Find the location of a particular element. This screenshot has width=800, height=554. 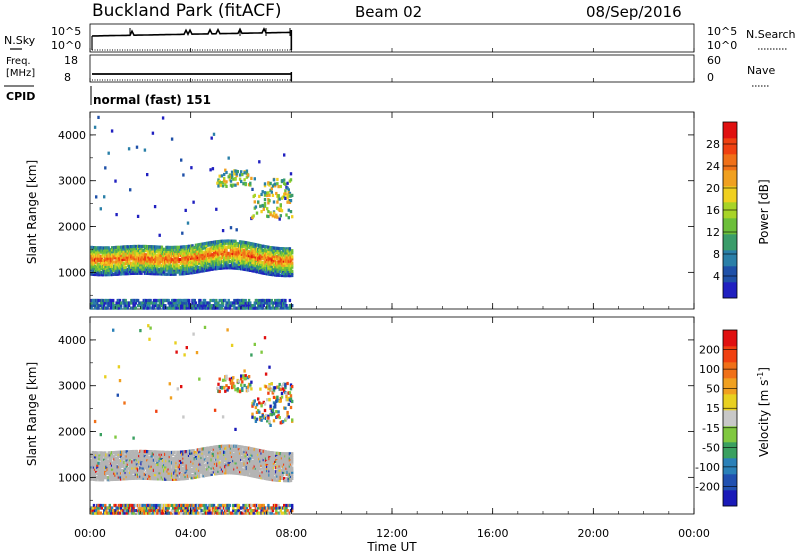

date-title: 08/Sep/2016 is located at coordinates (634, 12).